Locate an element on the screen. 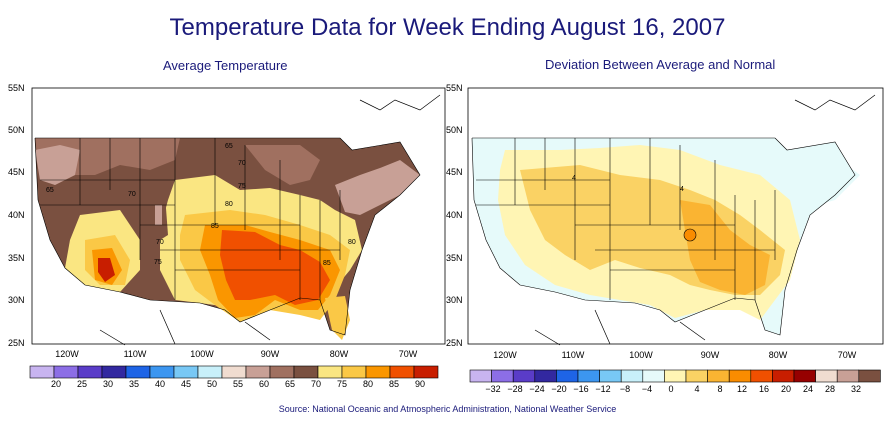 Image resolution: width=895 pixels, height=423 pixels. legend-label: 35 is located at coordinates (134, 384).